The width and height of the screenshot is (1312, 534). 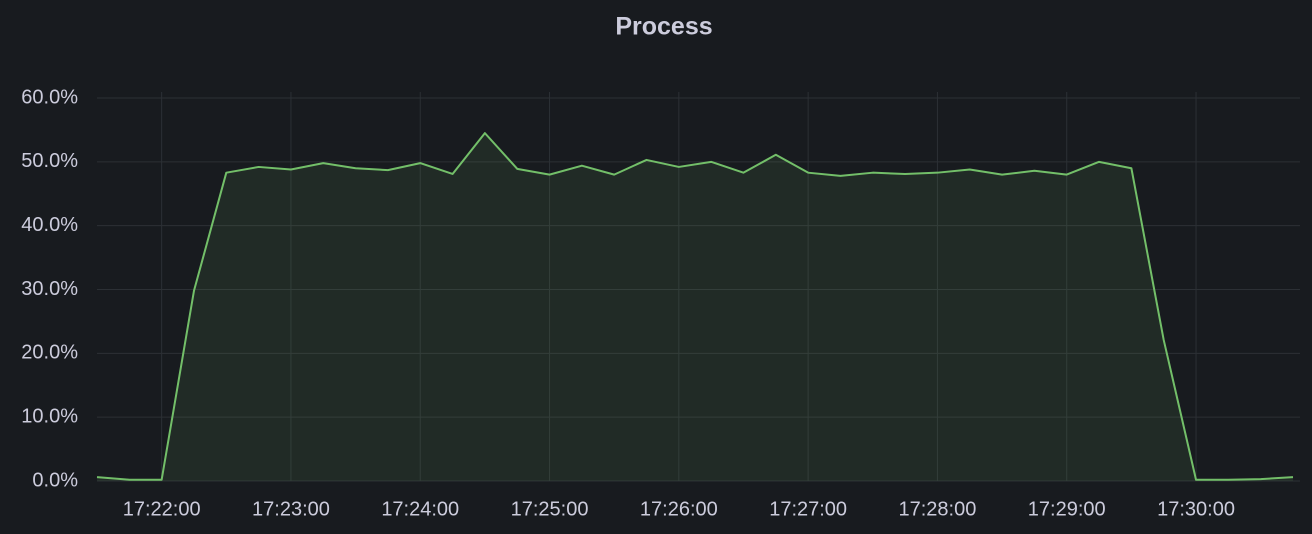 I want to click on x-tick-label: 17:29:00, so click(x=1067, y=509).